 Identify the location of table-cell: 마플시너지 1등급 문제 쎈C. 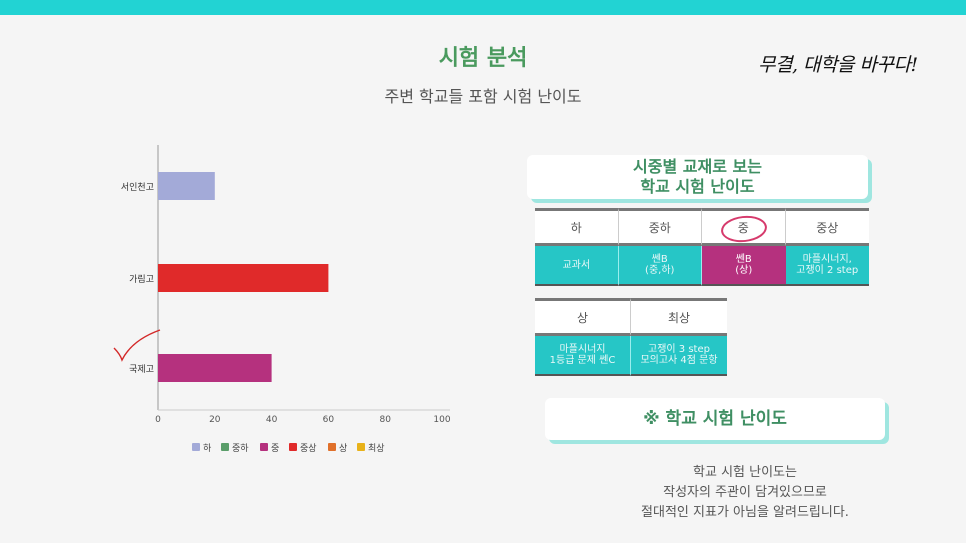
(583, 356).